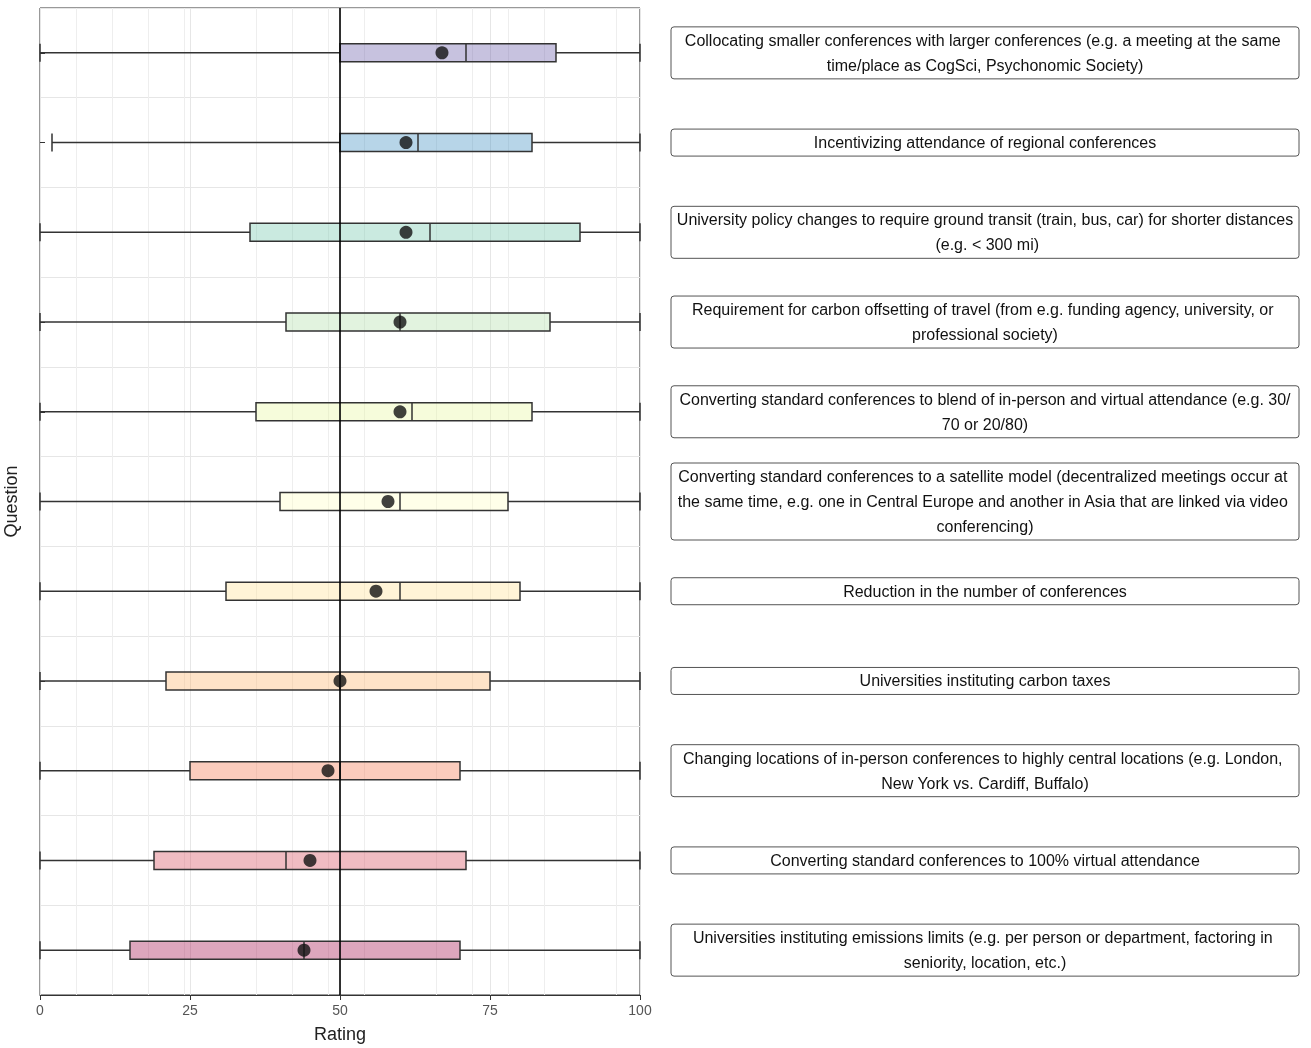 This screenshot has height=1048, width=1311. I want to click on x-axis-title: Rating, so click(340, 1034).